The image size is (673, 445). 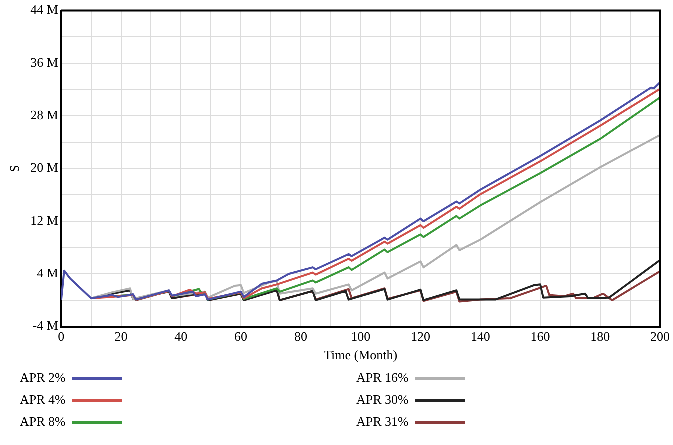 What do you see at coordinates (660, 336) in the screenshot?
I see `x-tick-label: 200` at bounding box center [660, 336].